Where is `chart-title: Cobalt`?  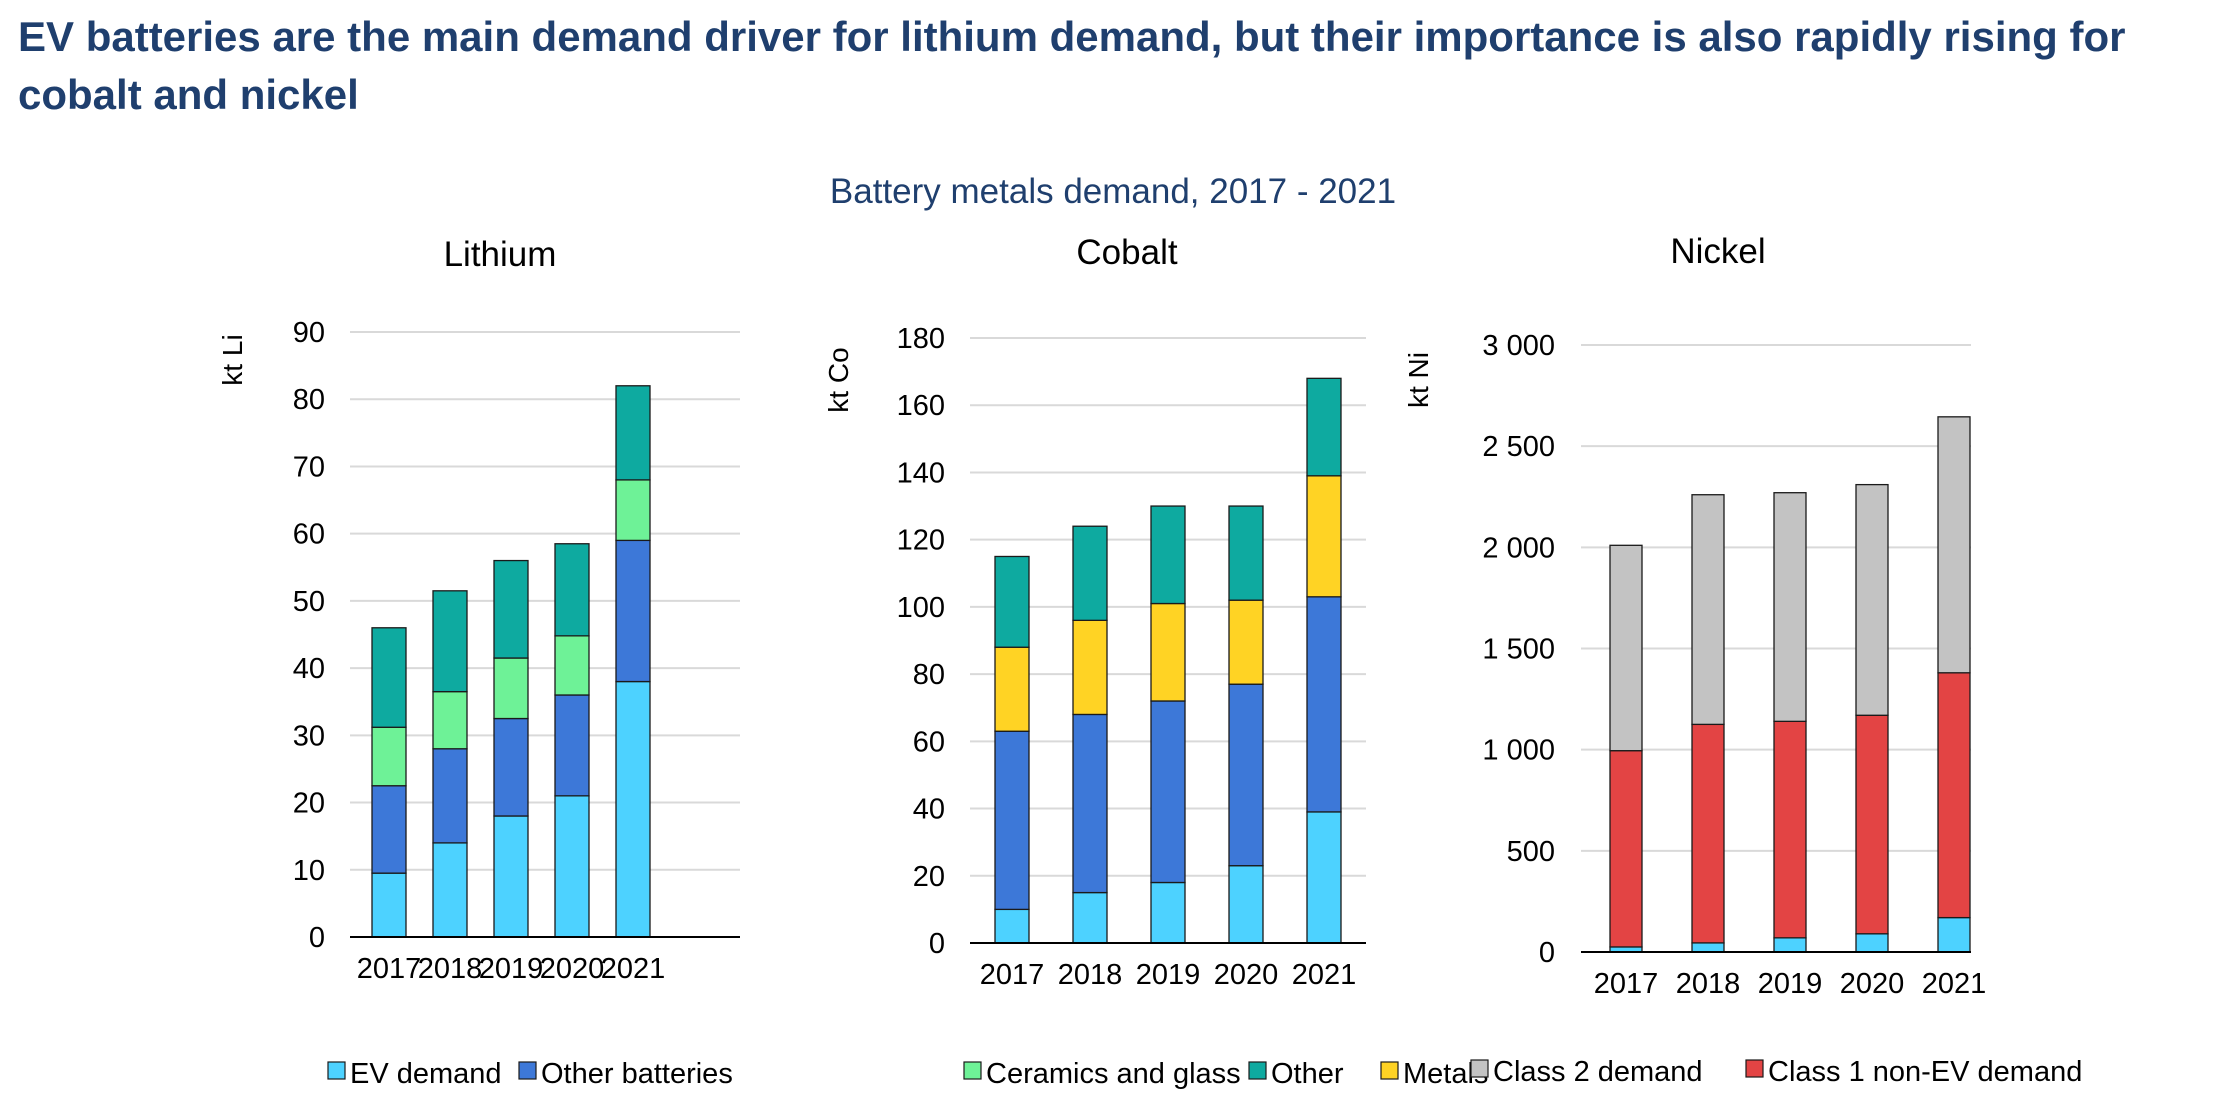 chart-title: Cobalt is located at coordinates (1126, 252).